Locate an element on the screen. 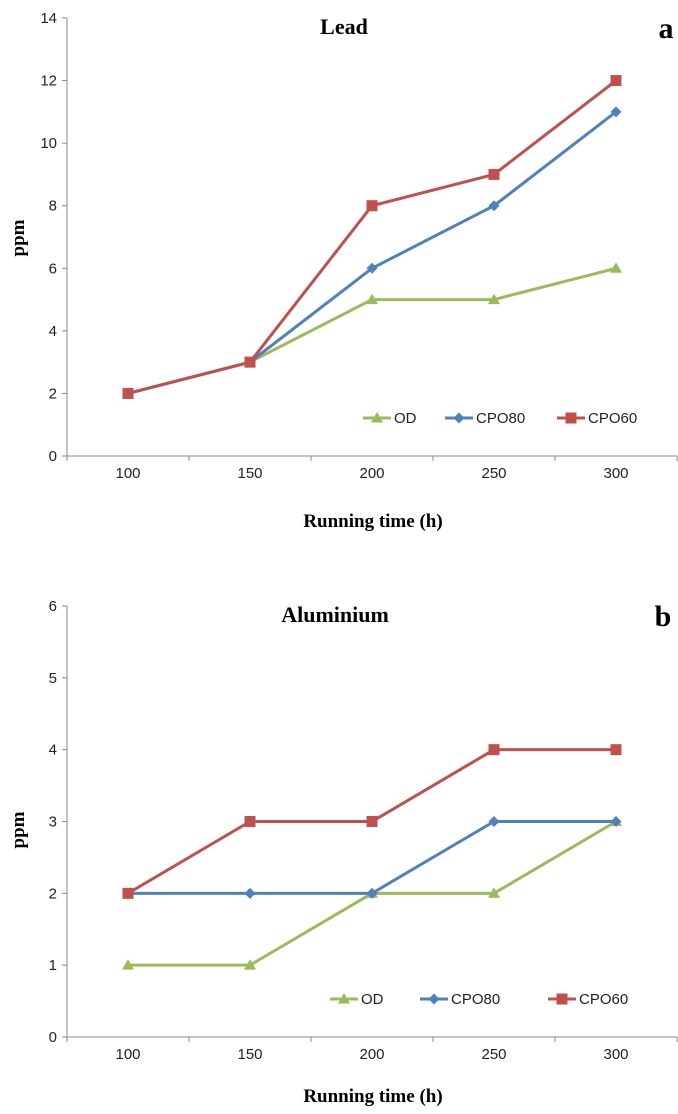  series-od is located at coordinates (372, 330).